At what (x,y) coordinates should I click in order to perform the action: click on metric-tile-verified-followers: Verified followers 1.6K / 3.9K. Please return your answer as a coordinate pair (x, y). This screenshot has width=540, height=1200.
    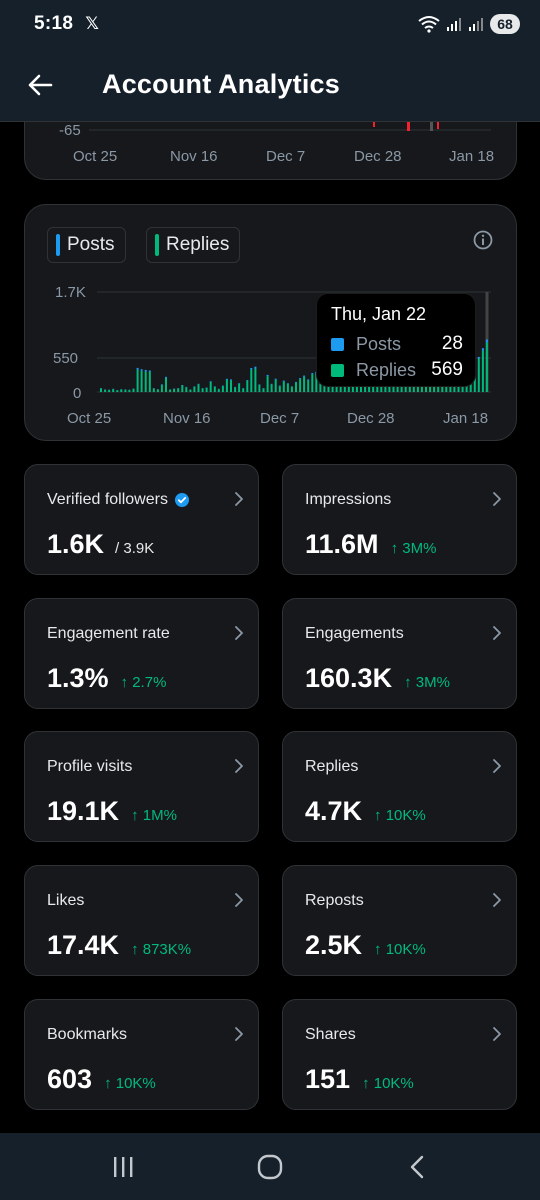
    Looking at the image, I should click on (141, 519).